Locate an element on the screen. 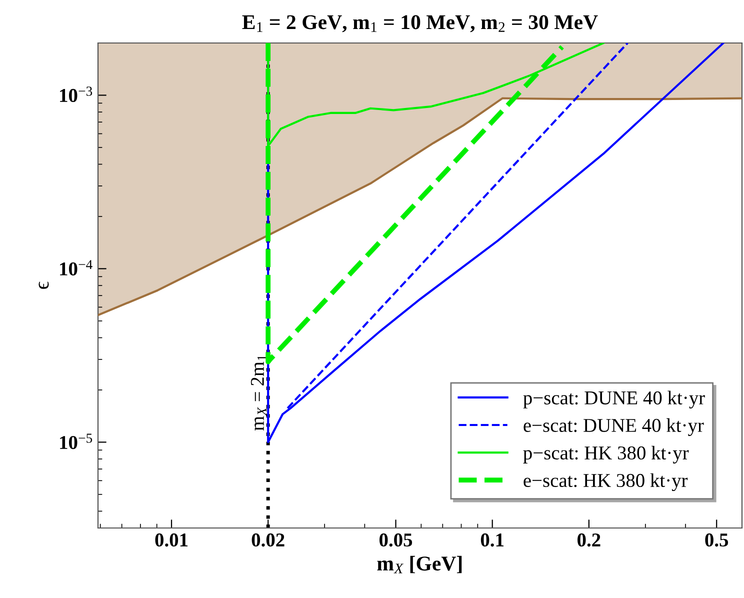 The height and width of the screenshot is (598, 744). chart-title: E$_{1}$ = 2 GeV, m$_{1}$ = 10 MeV, m$_{2}$ = 30 MeV is located at coordinates (420, 23).